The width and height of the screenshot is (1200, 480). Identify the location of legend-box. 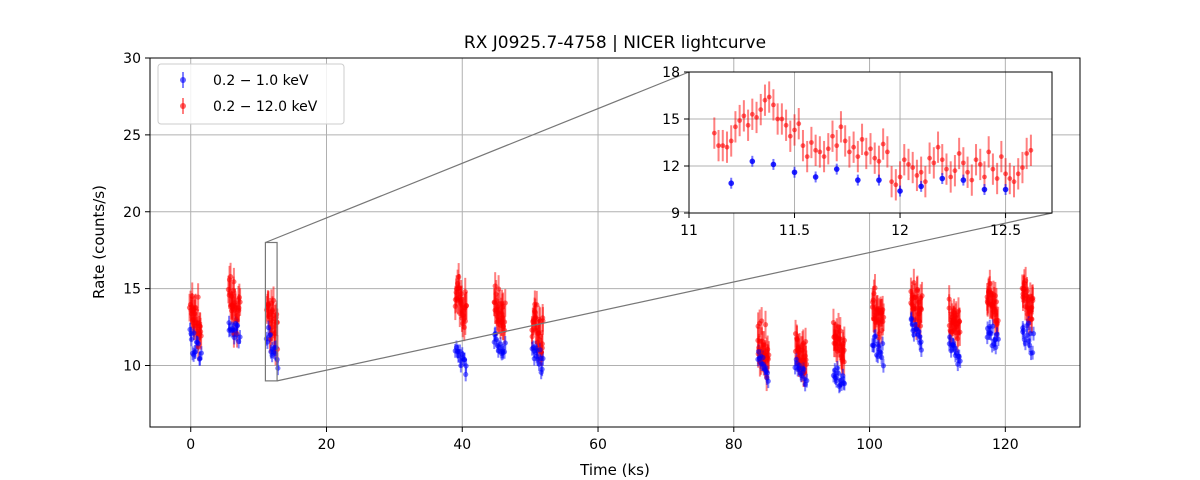
(251, 94).